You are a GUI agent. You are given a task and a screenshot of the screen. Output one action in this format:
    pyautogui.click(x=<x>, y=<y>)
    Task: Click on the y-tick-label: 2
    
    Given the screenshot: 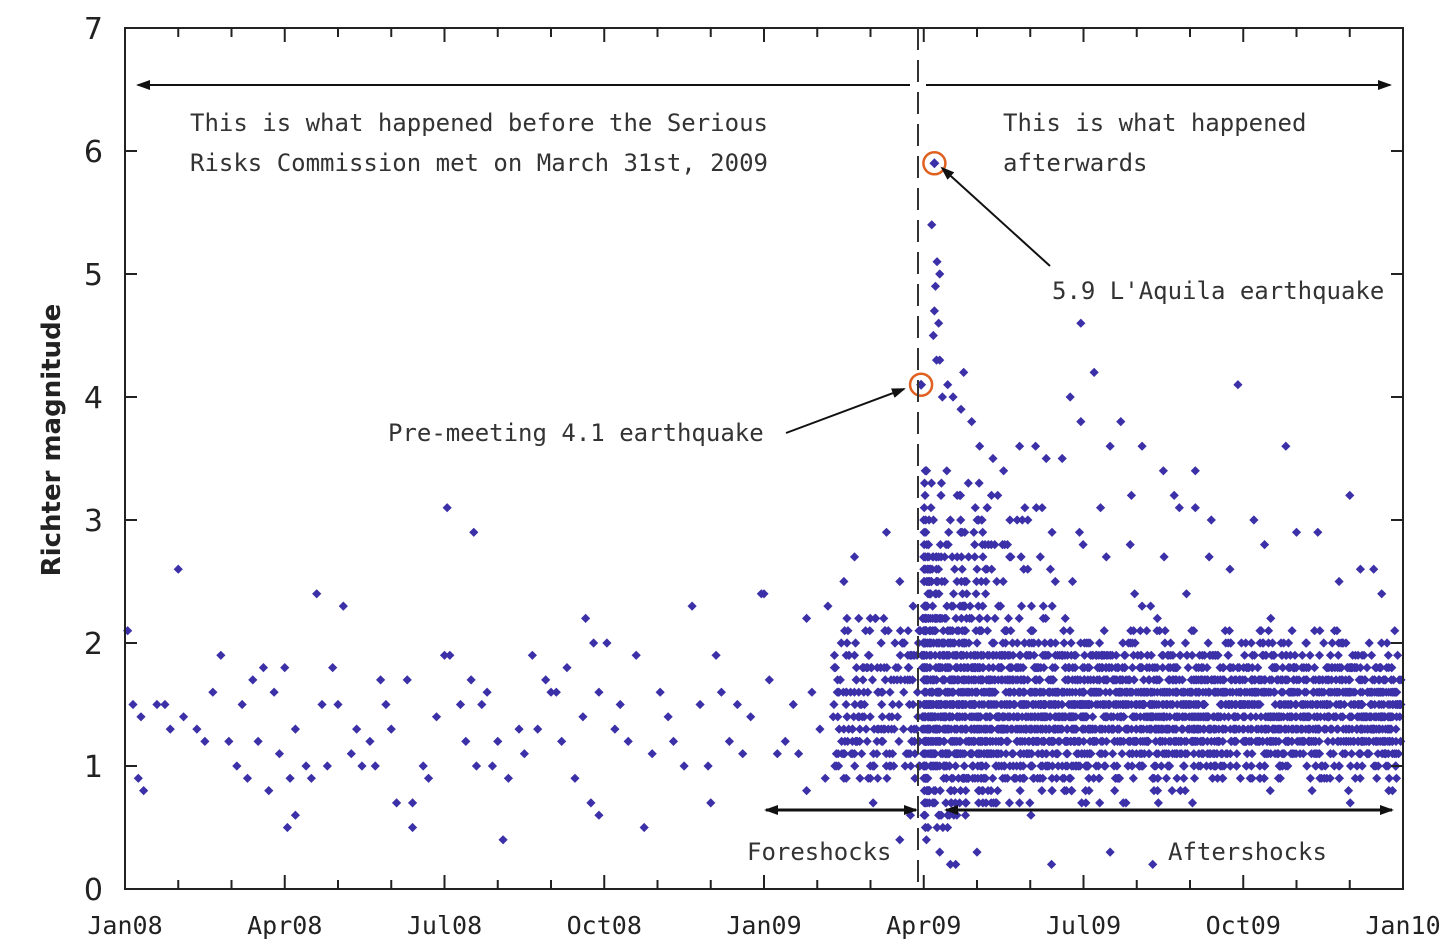 What is the action you would take?
    pyautogui.click(x=93, y=644)
    